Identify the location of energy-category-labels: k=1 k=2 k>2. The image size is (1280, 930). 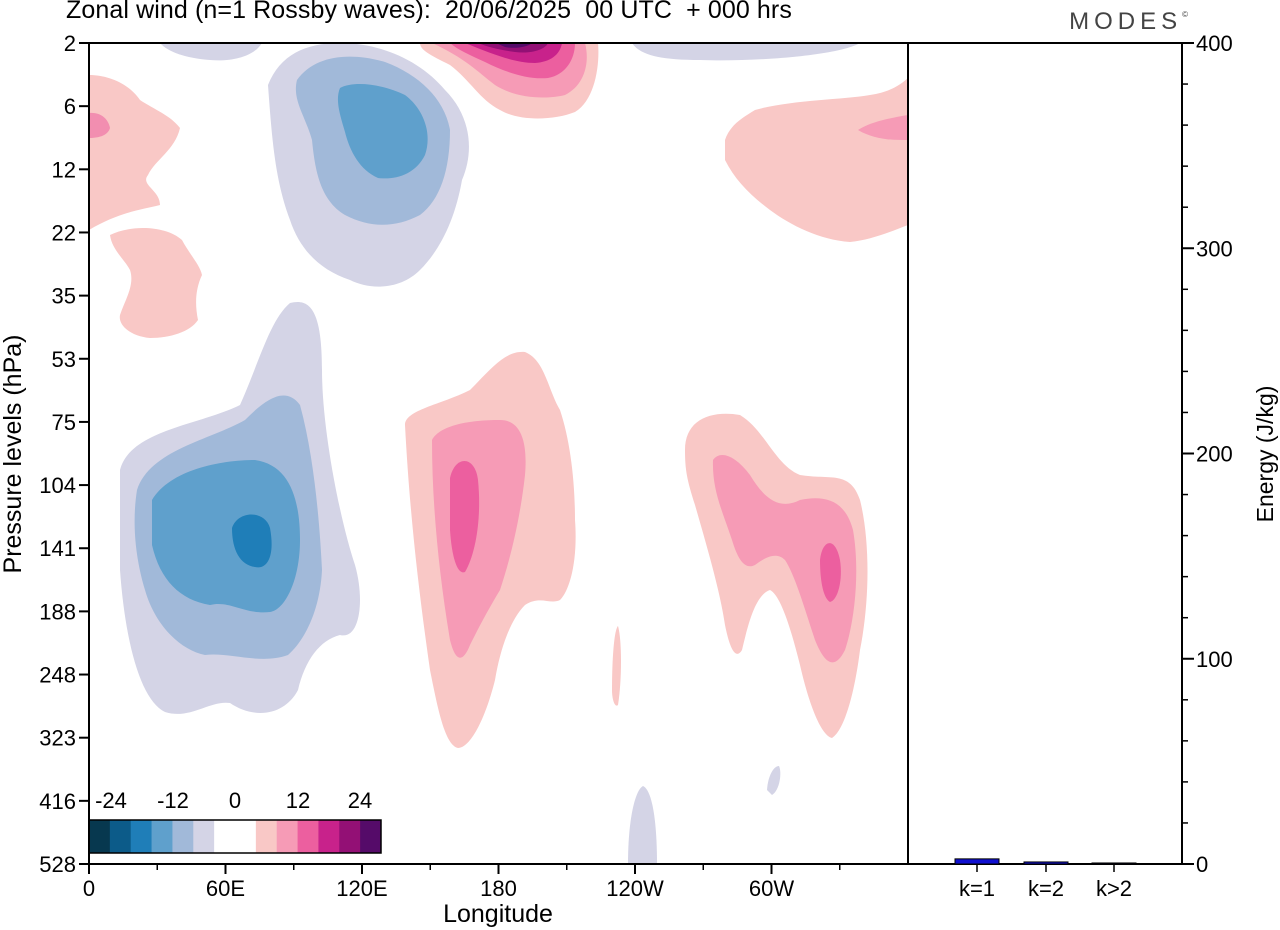
(1045, 882).